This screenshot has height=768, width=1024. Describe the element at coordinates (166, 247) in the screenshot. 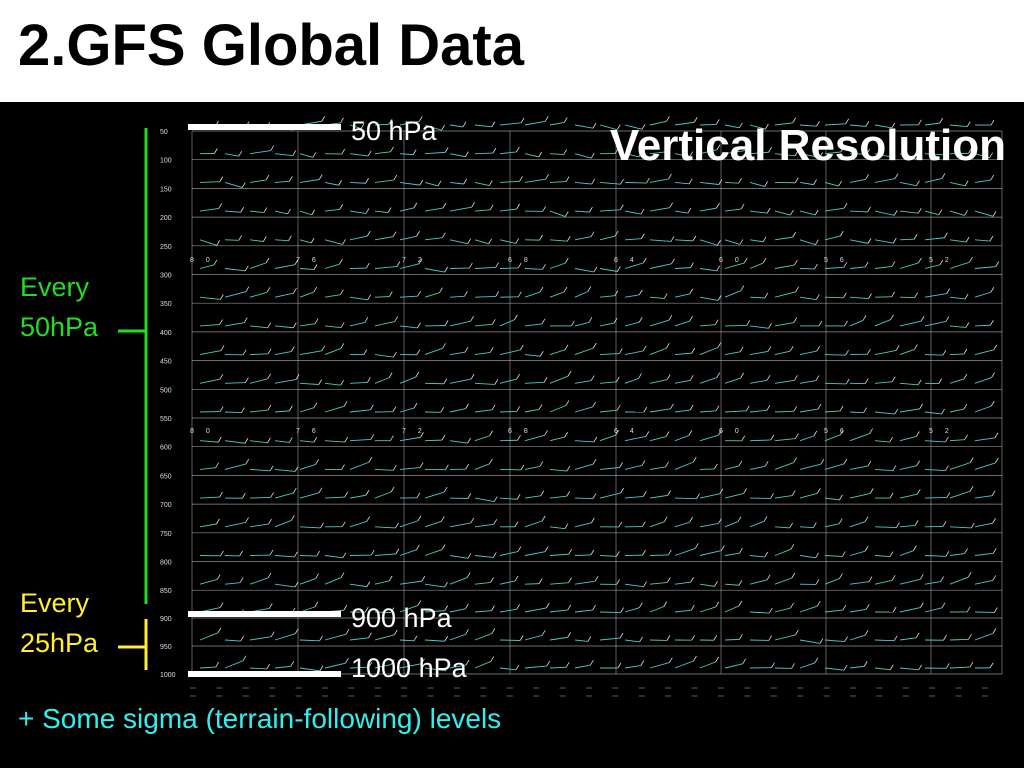

I see `pressure-tick-label: 250` at that location.